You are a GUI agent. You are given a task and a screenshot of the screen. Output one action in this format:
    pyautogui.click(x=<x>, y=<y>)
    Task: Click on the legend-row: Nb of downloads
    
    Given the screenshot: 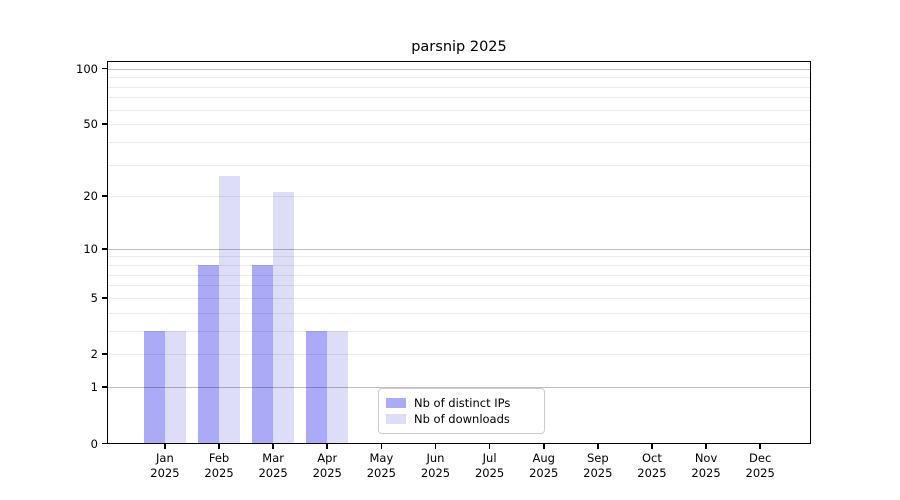 What is the action you would take?
    pyautogui.click(x=460, y=419)
    